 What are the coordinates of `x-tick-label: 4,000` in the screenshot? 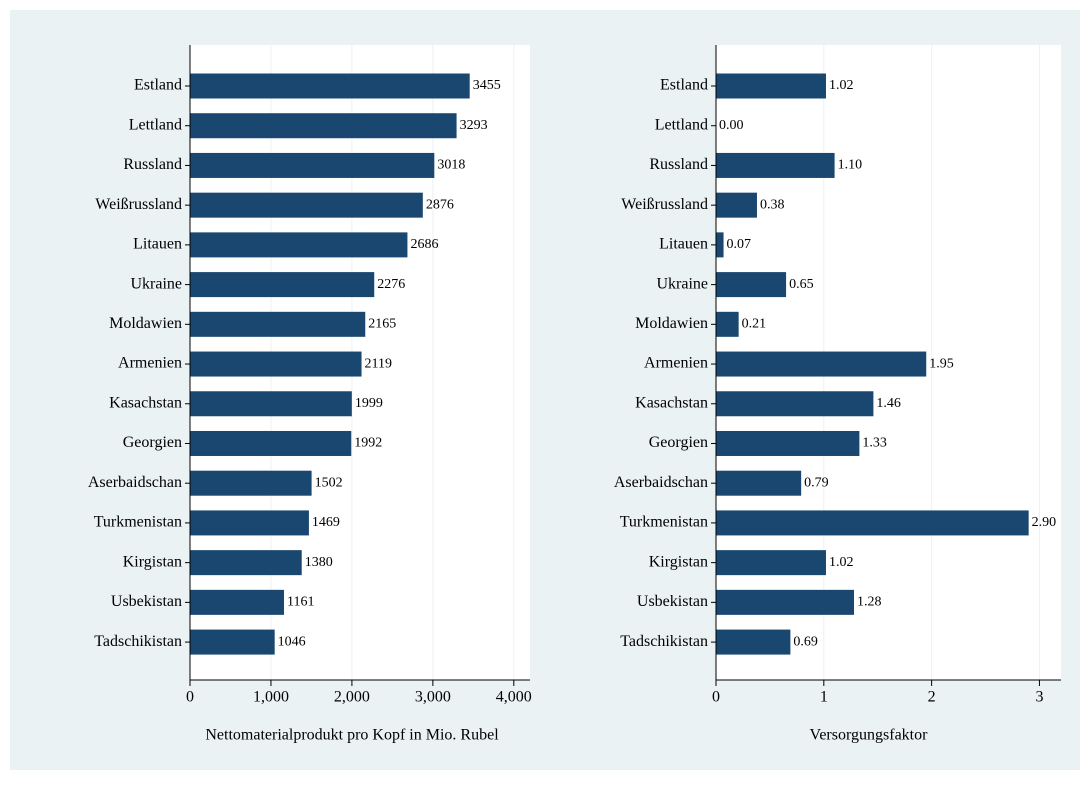 It's located at (514, 697).